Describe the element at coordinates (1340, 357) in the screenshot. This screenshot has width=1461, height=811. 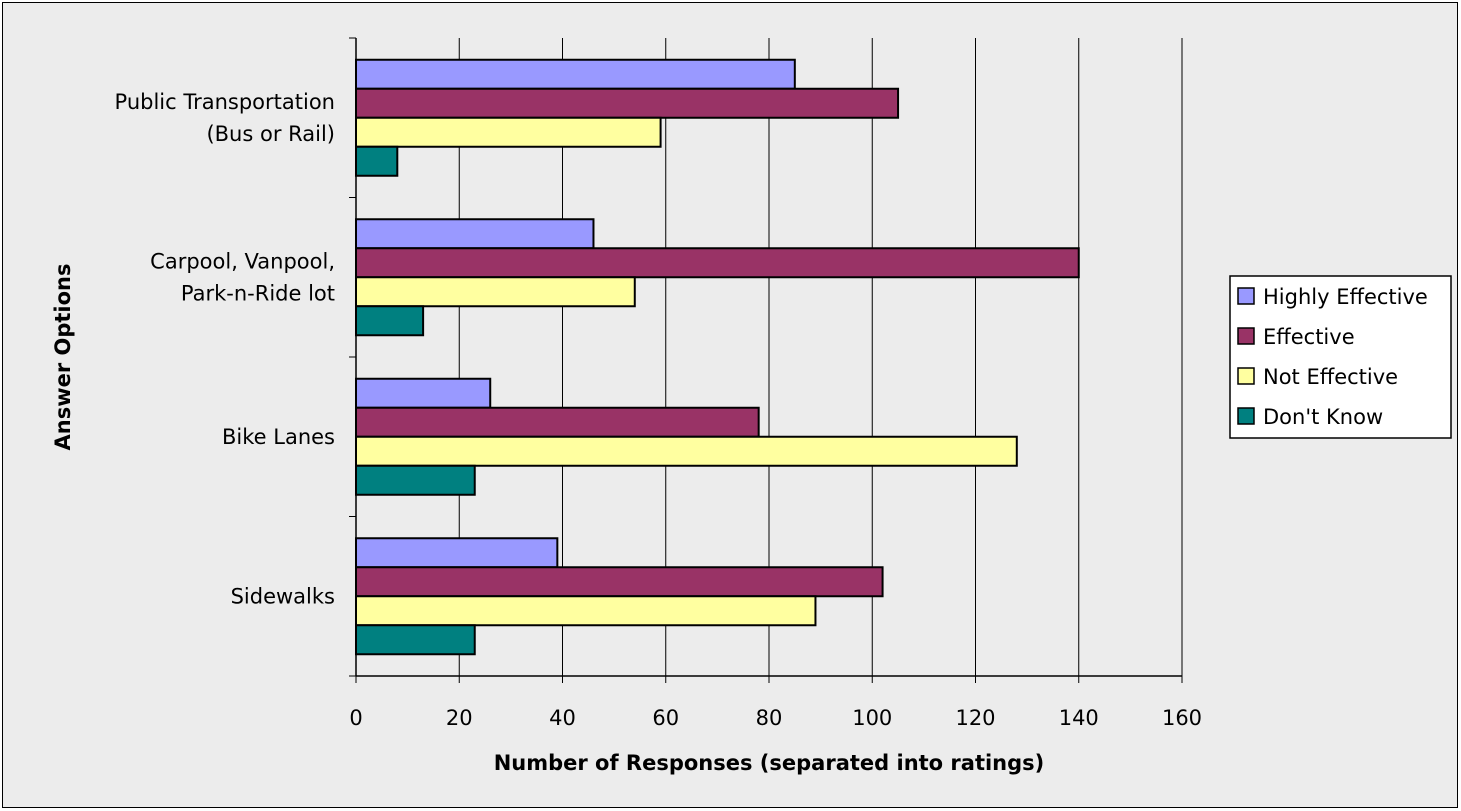
I see `legend-box` at that location.